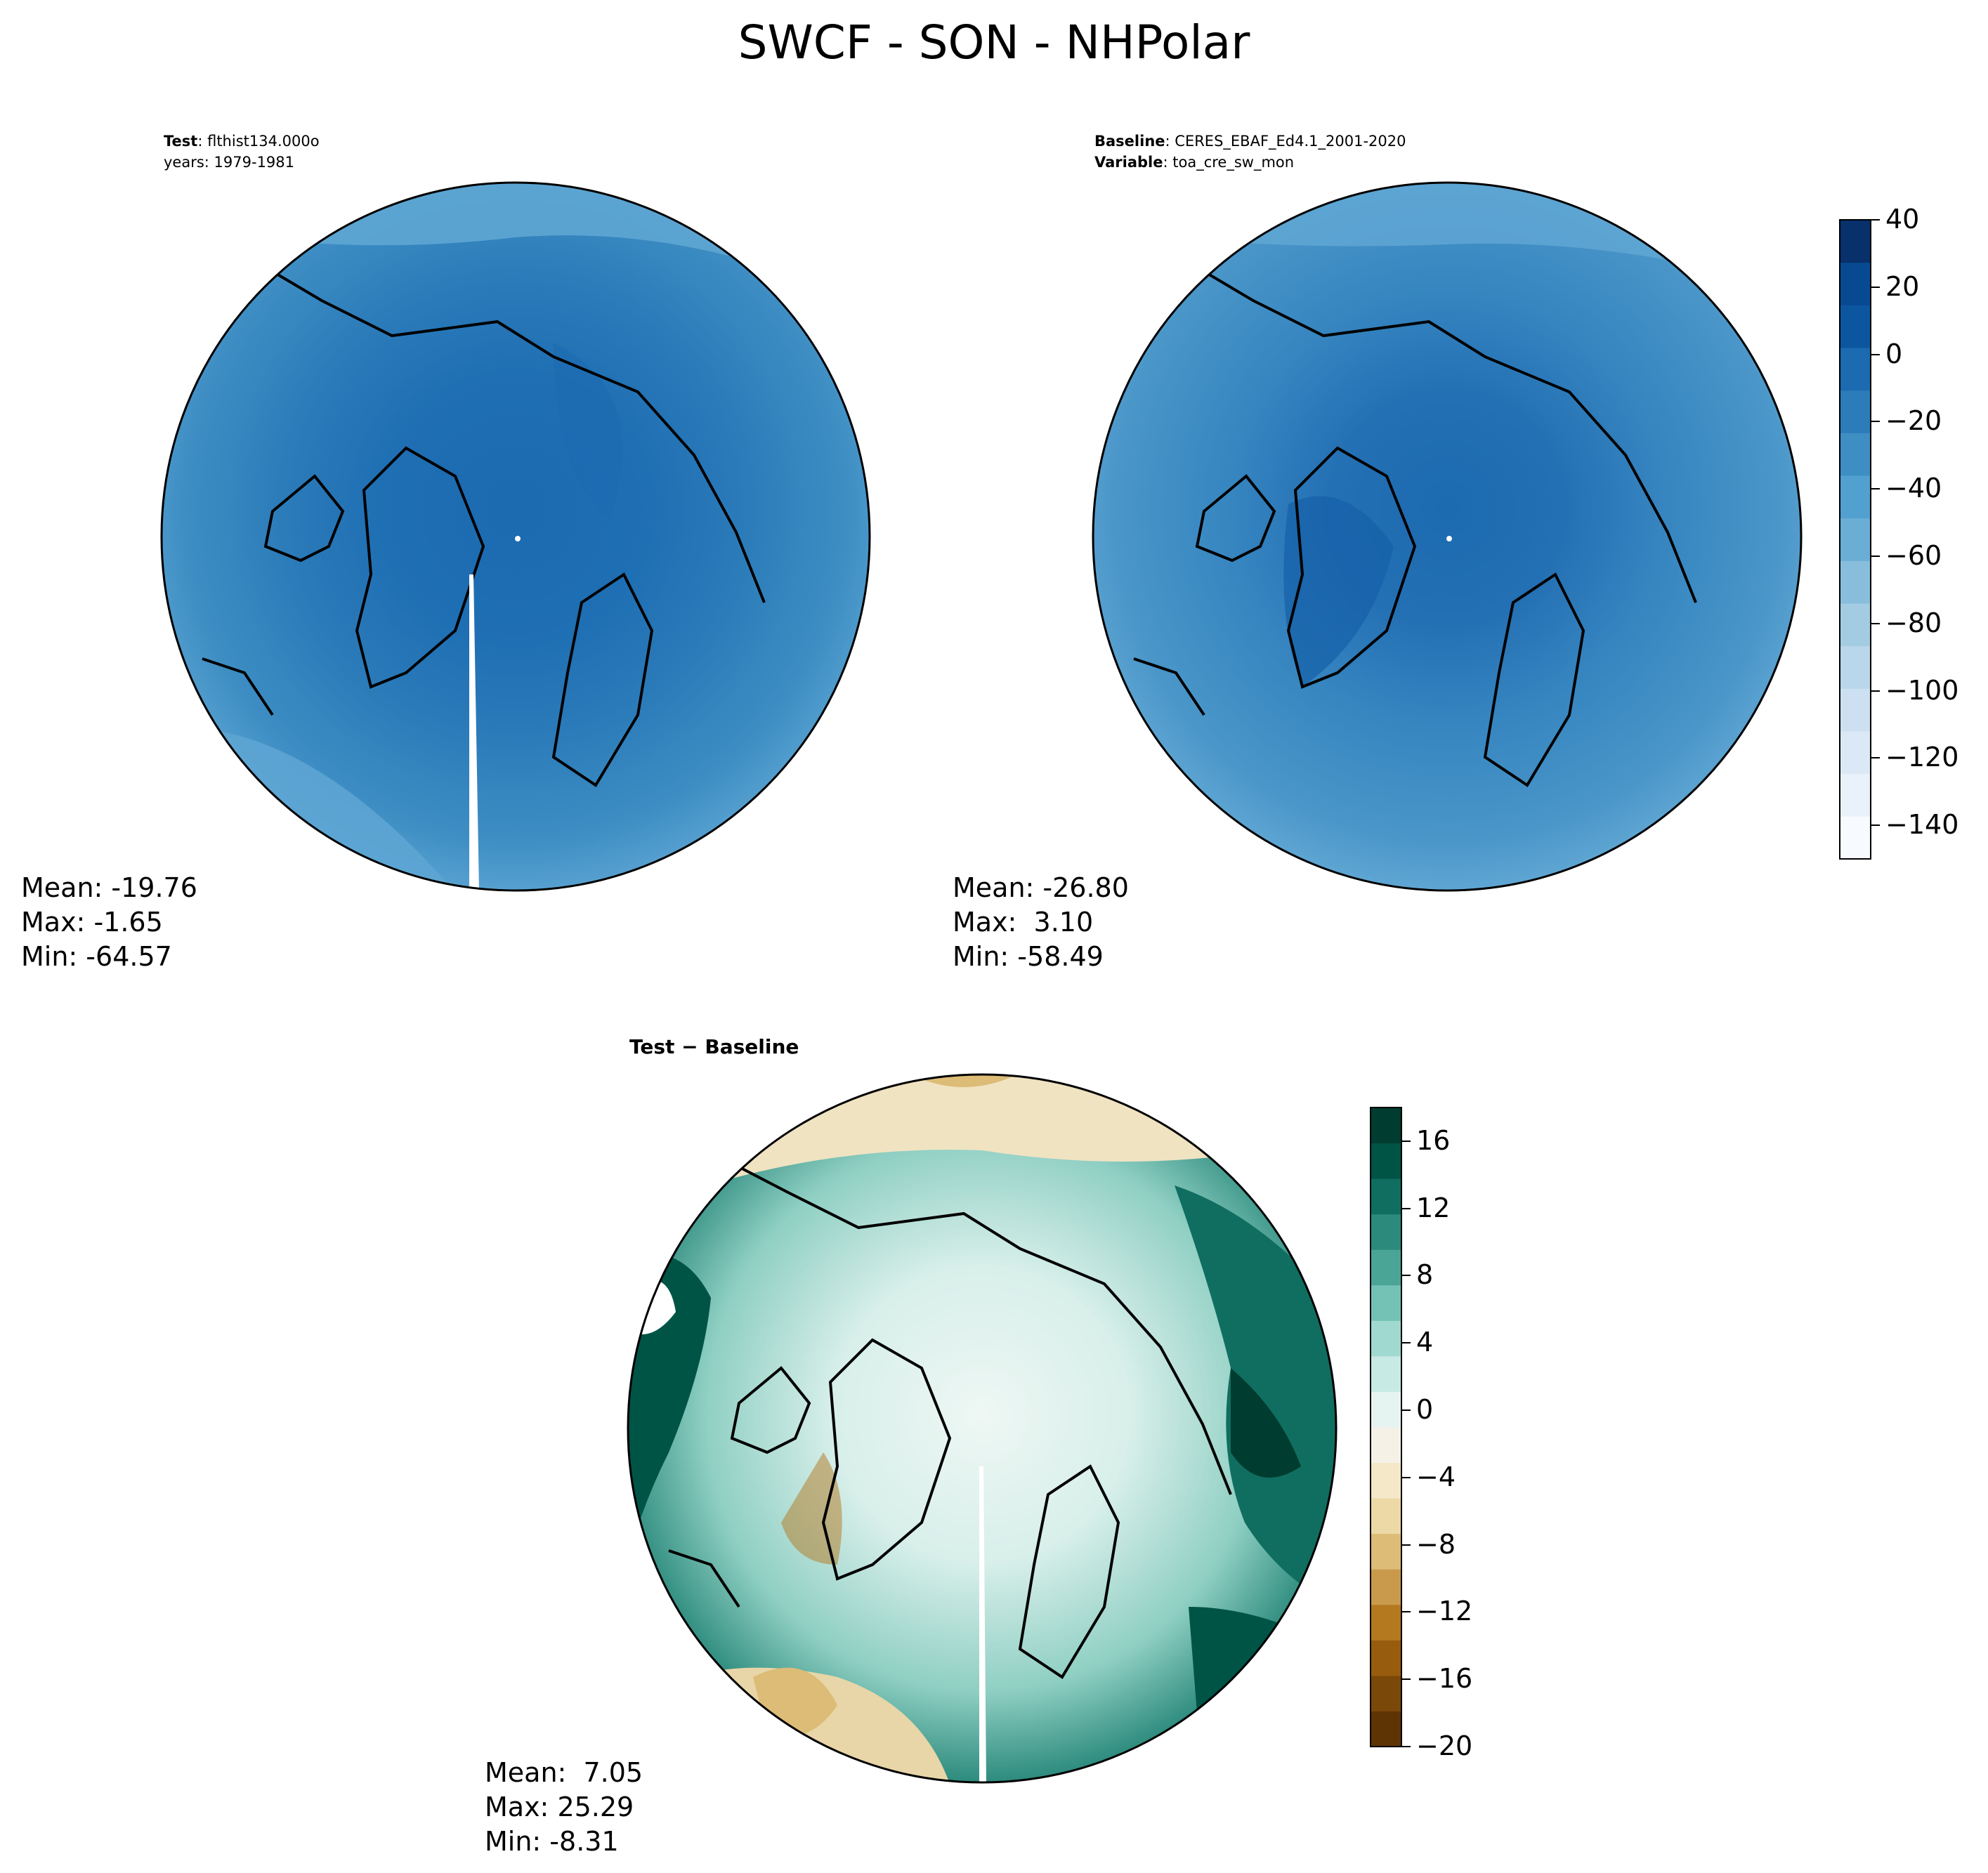 The image size is (1988, 1873). What do you see at coordinates (1914, 622) in the screenshot?
I see `main-colorbar-tick-label: −80` at bounding box center [1914, 622].